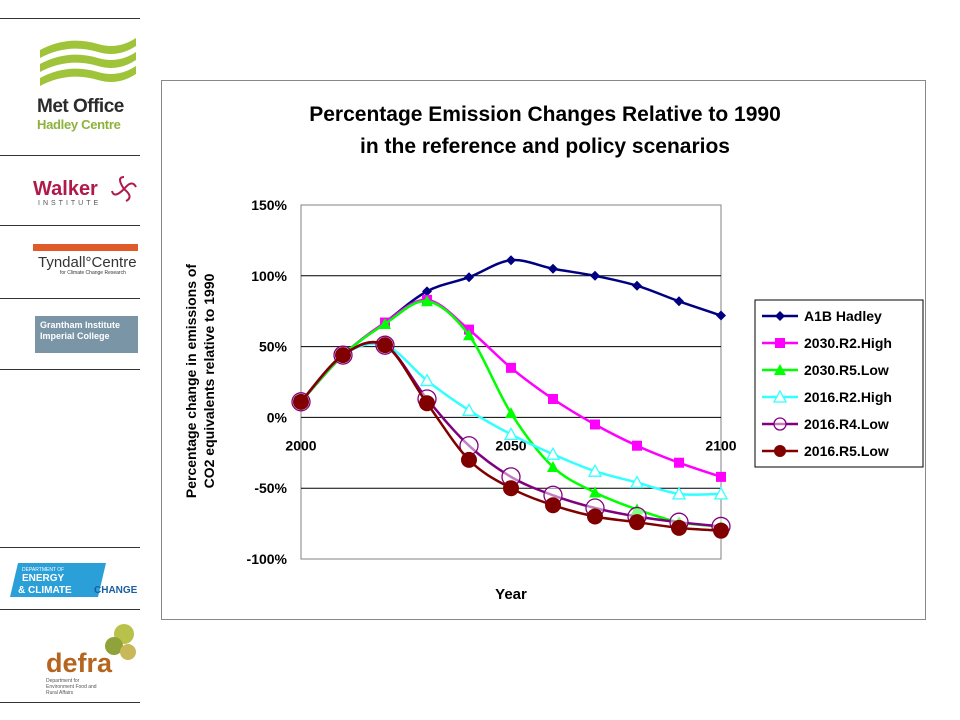  I want to click on legend-entry: 2016.R2.High, so click(827, 397).